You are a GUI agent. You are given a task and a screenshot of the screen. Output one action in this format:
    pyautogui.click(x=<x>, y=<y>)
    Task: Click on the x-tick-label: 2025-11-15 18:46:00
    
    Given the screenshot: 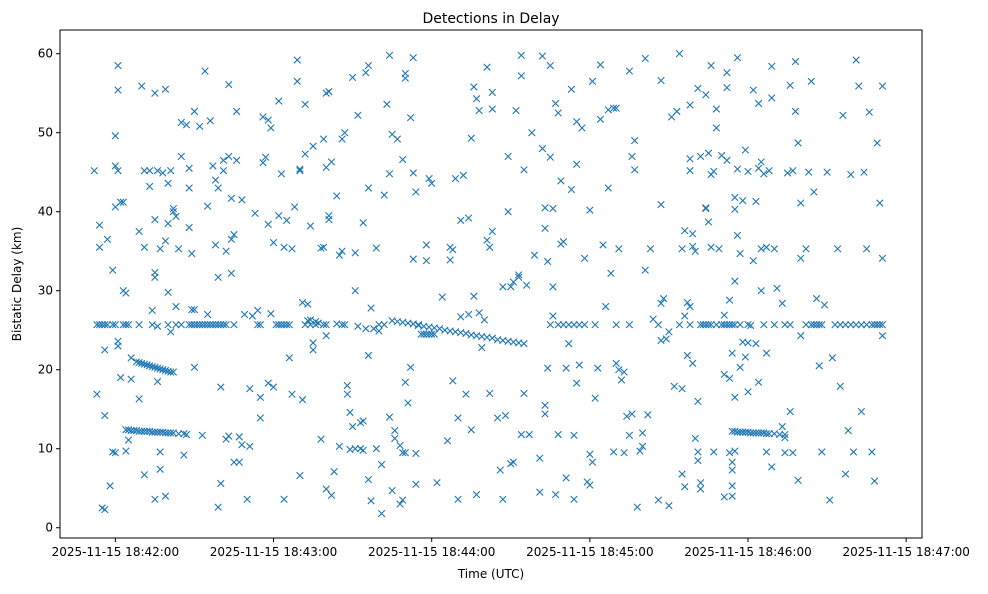 What is the action you would take?
    pyautogui.click(x=747, y=552)
    